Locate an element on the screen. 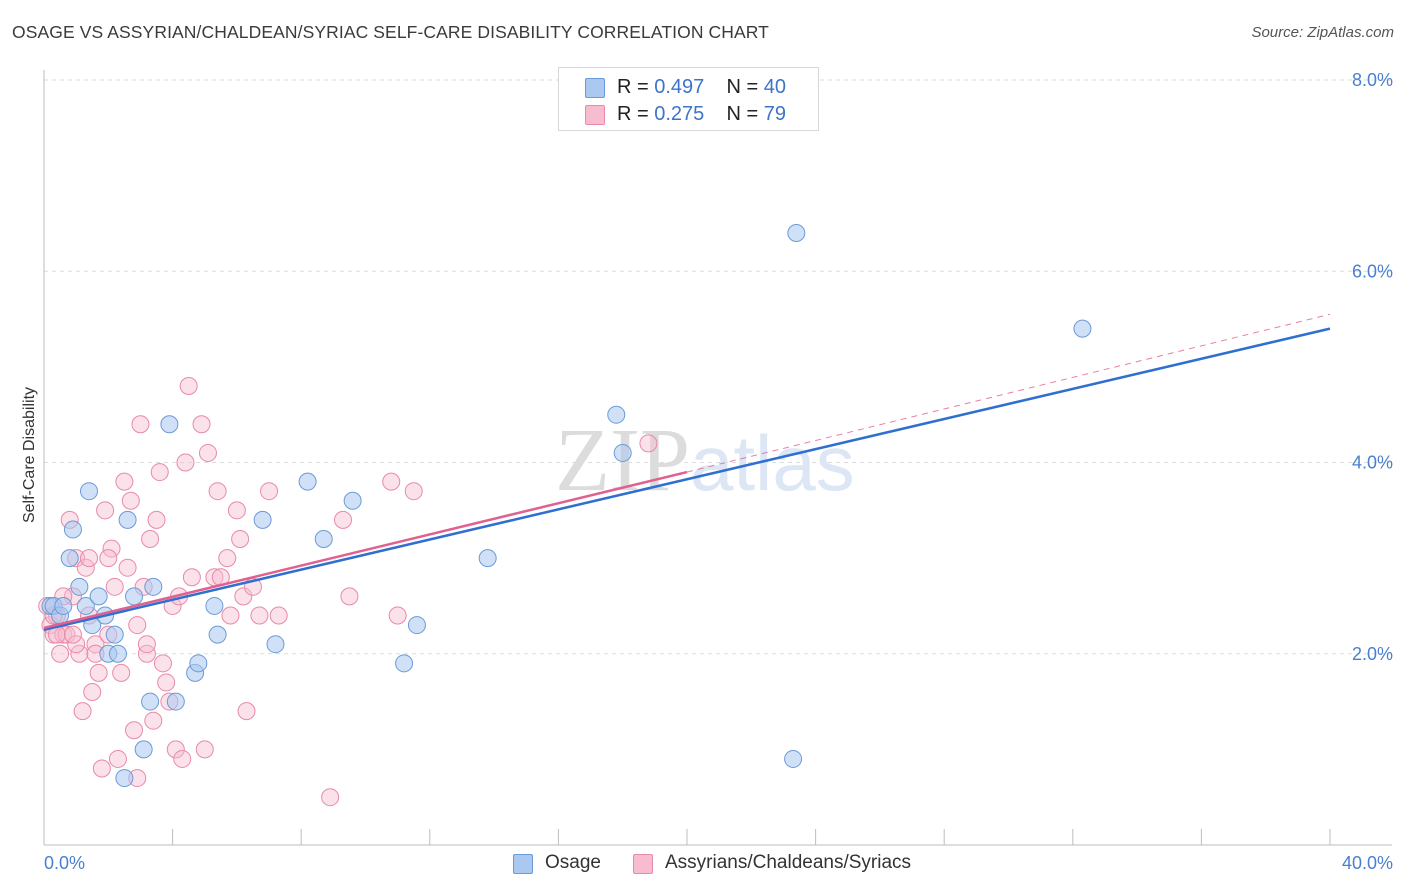 The height and width of the screenshot is (892, 1406). legend-row-osage-text: R = 0.497 N = 40 is located at coordinates (701, 87).